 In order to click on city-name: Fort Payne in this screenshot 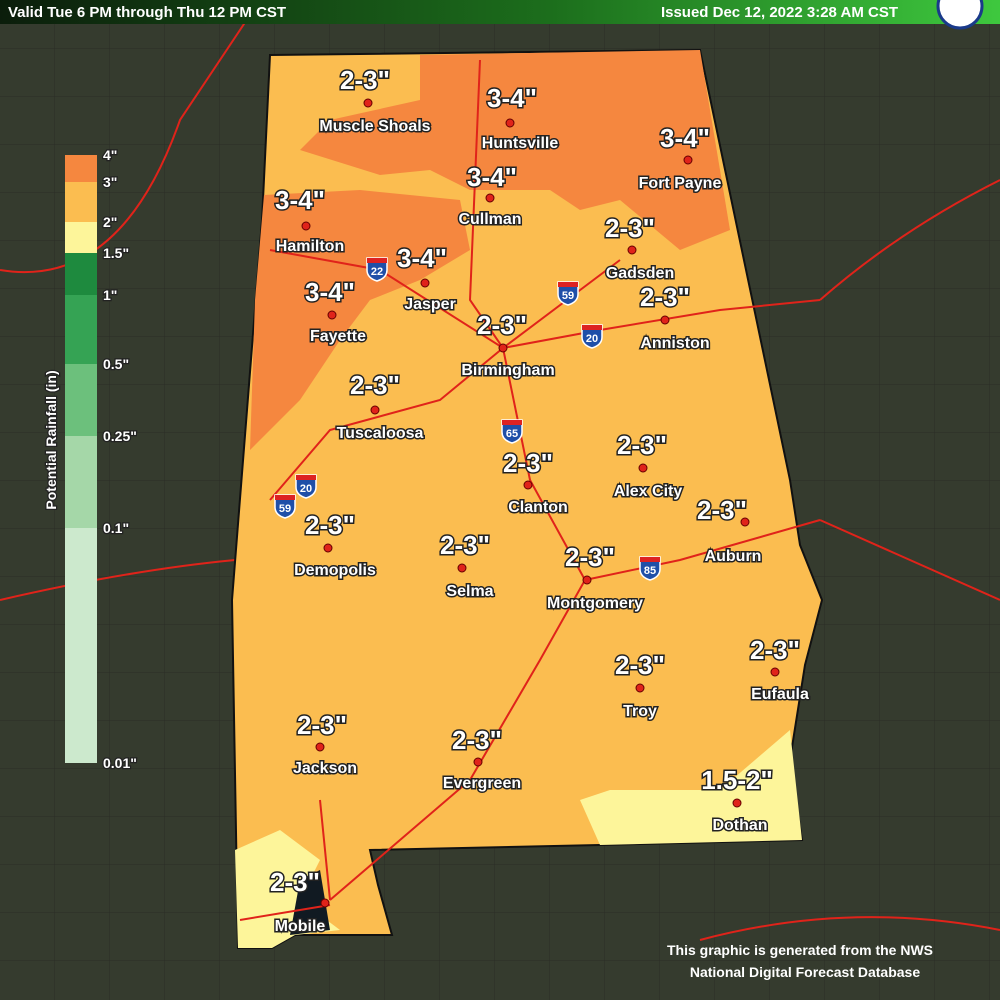, I will do `click(680, 183)`.